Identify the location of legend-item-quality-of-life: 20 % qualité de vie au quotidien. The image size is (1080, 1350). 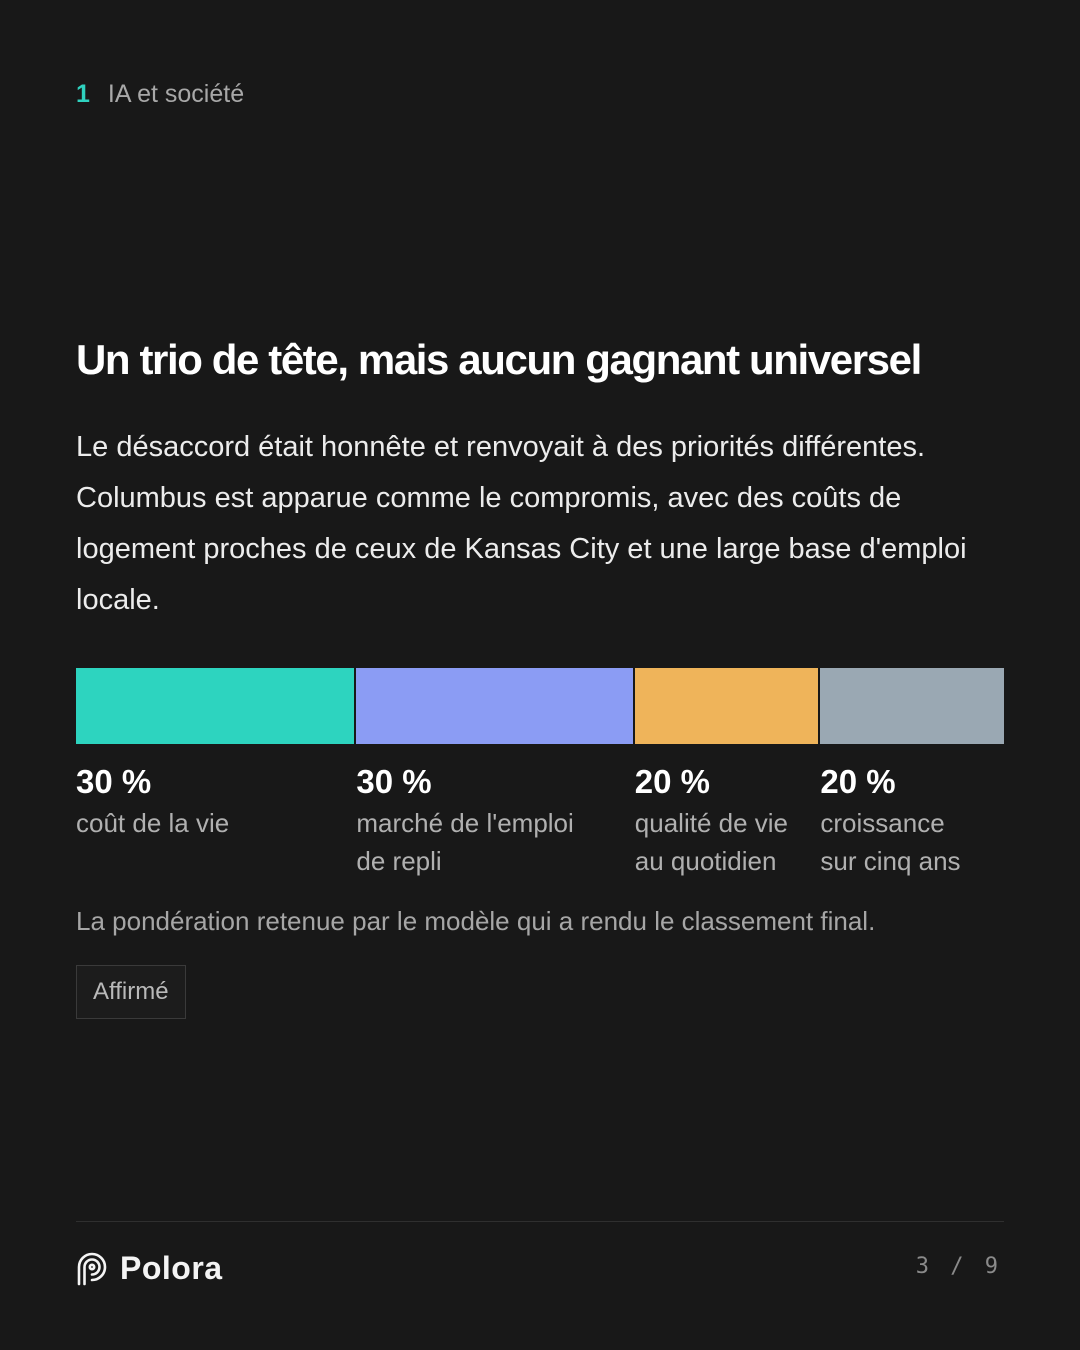
(726, 821).